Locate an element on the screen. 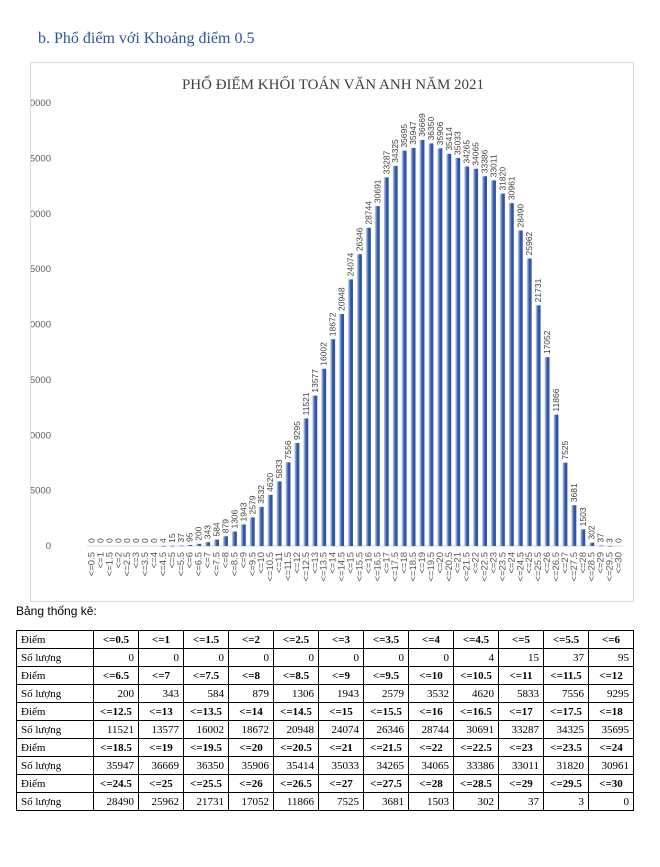 This screenshot has width=660, height=867. count-cell: 200 is located at coordinates (116, 693).